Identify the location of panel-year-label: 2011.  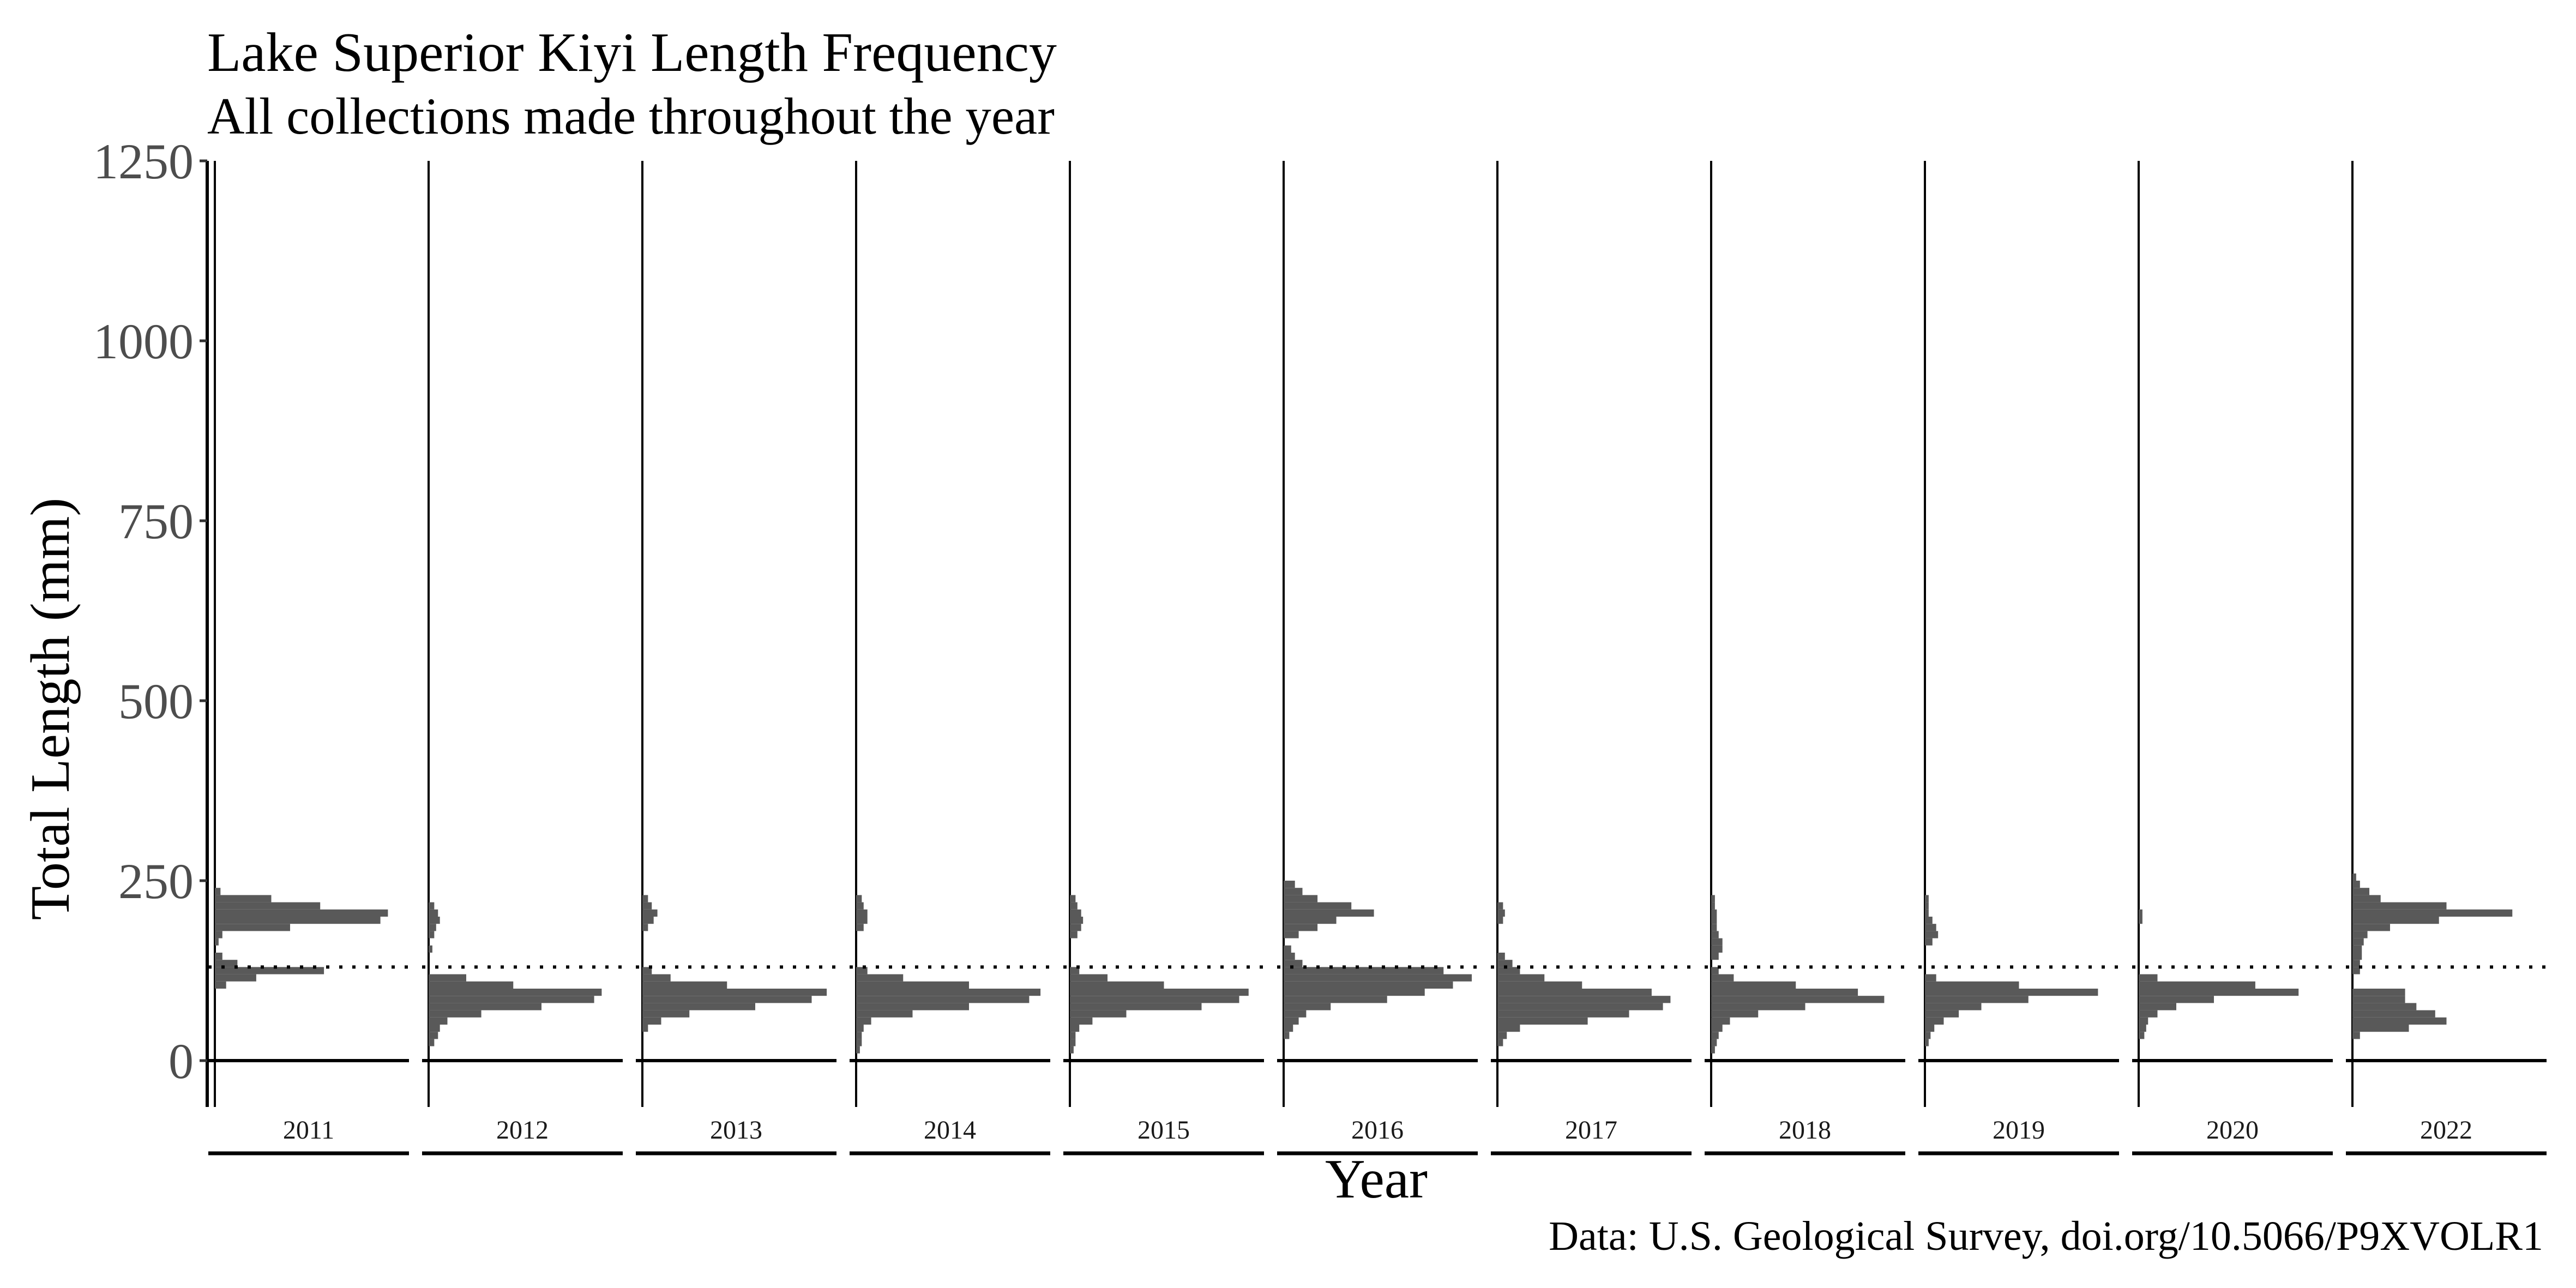
(308, 1130).